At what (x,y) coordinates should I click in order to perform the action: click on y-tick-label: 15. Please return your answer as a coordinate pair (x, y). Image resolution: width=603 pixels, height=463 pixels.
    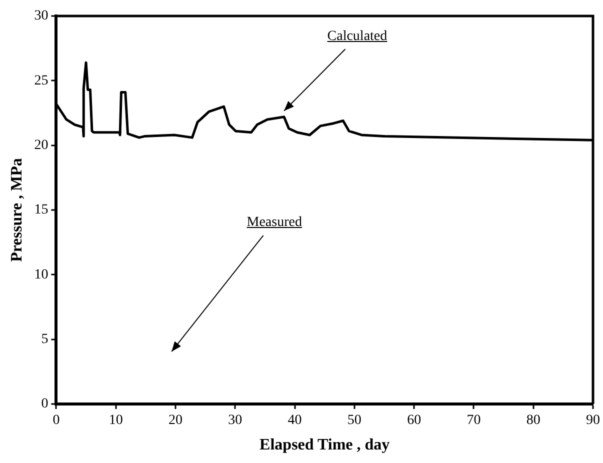
    Looking at the image, I should click on (41, 210).